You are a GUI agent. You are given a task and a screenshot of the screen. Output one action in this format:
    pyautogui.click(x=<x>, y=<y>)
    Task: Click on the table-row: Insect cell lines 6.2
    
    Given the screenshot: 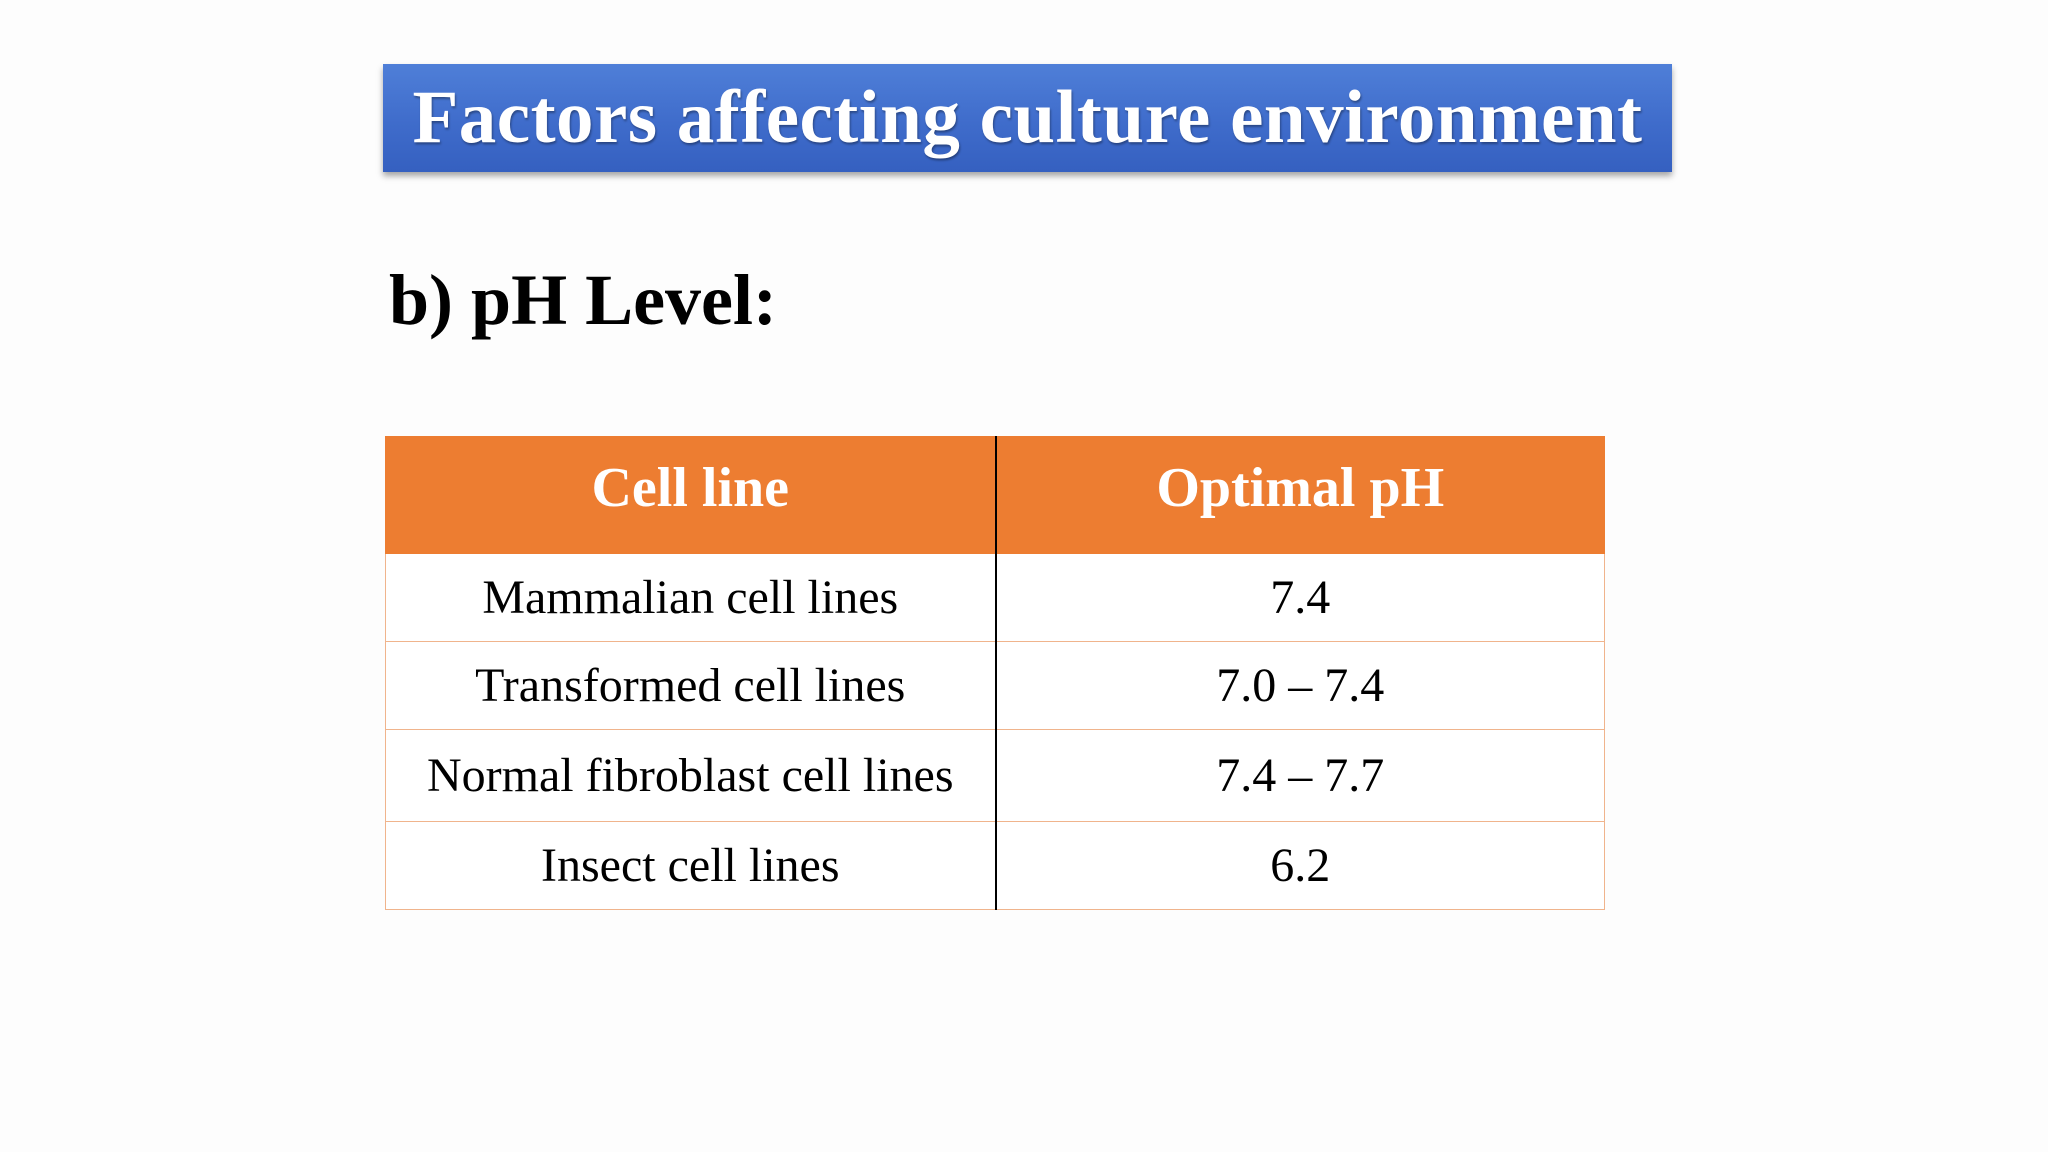 What is the action you would take?
    pyautogui.click(x=995, y=865)
    